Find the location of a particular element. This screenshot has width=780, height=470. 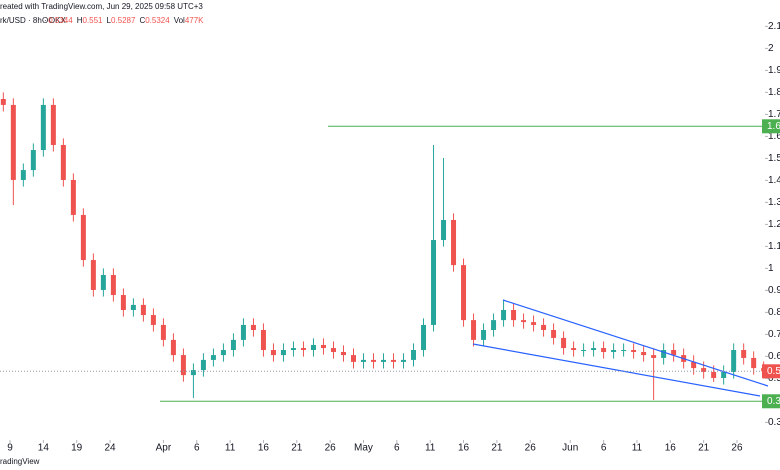

x-tick-label: 14 is located at coordinates (44, 448).